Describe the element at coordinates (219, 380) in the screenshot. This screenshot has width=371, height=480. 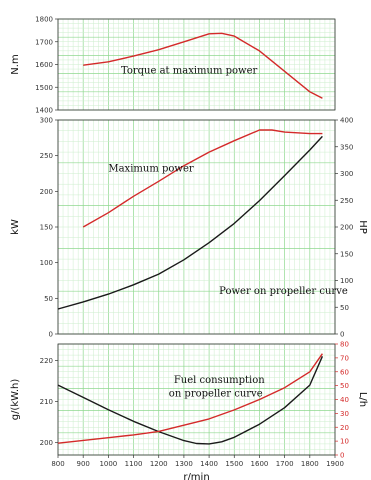
I see `annotation-label: Fuel consumption` at that location.